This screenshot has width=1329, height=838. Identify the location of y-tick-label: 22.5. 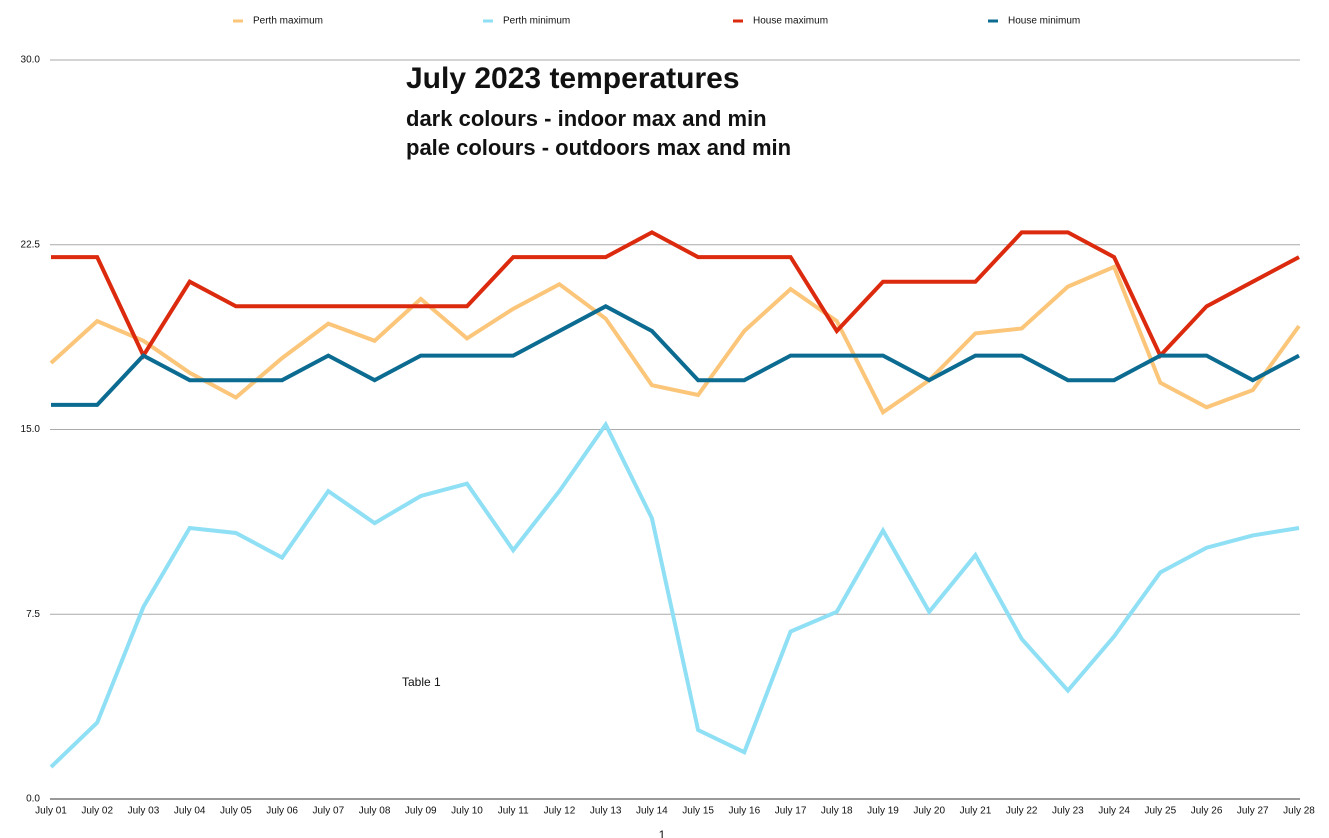
(31, 244).